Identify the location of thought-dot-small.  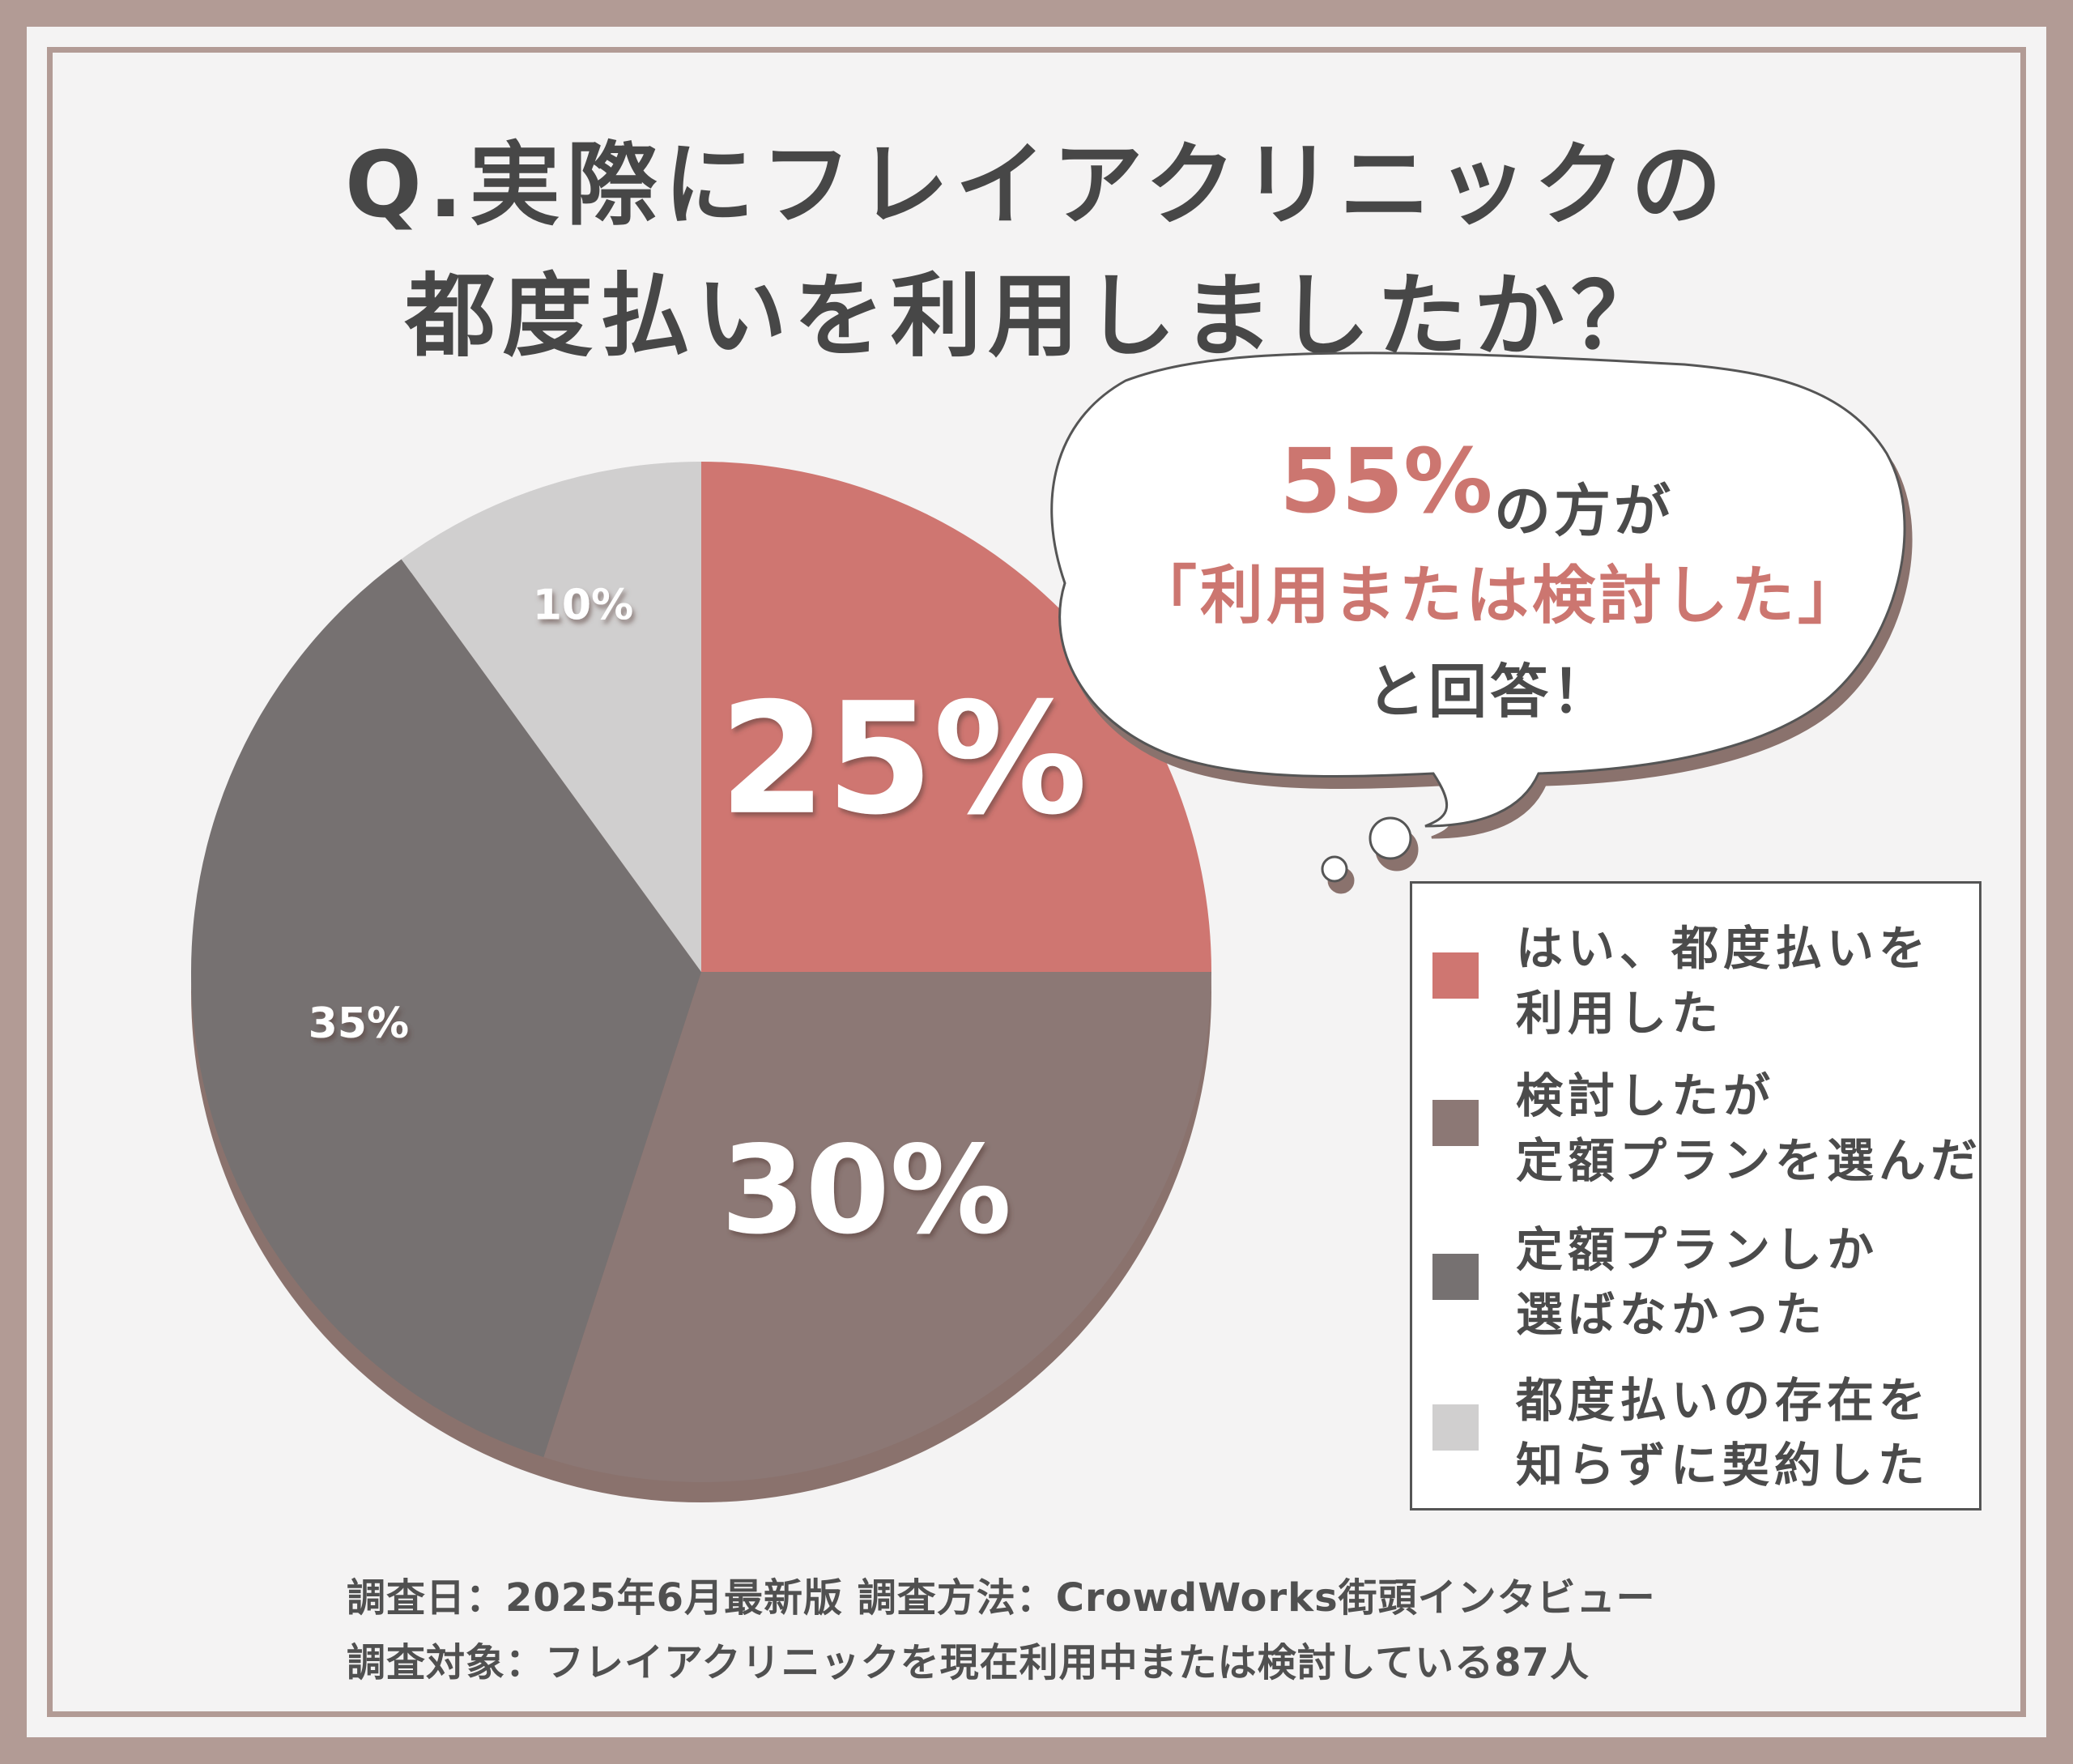
(1335, 869).